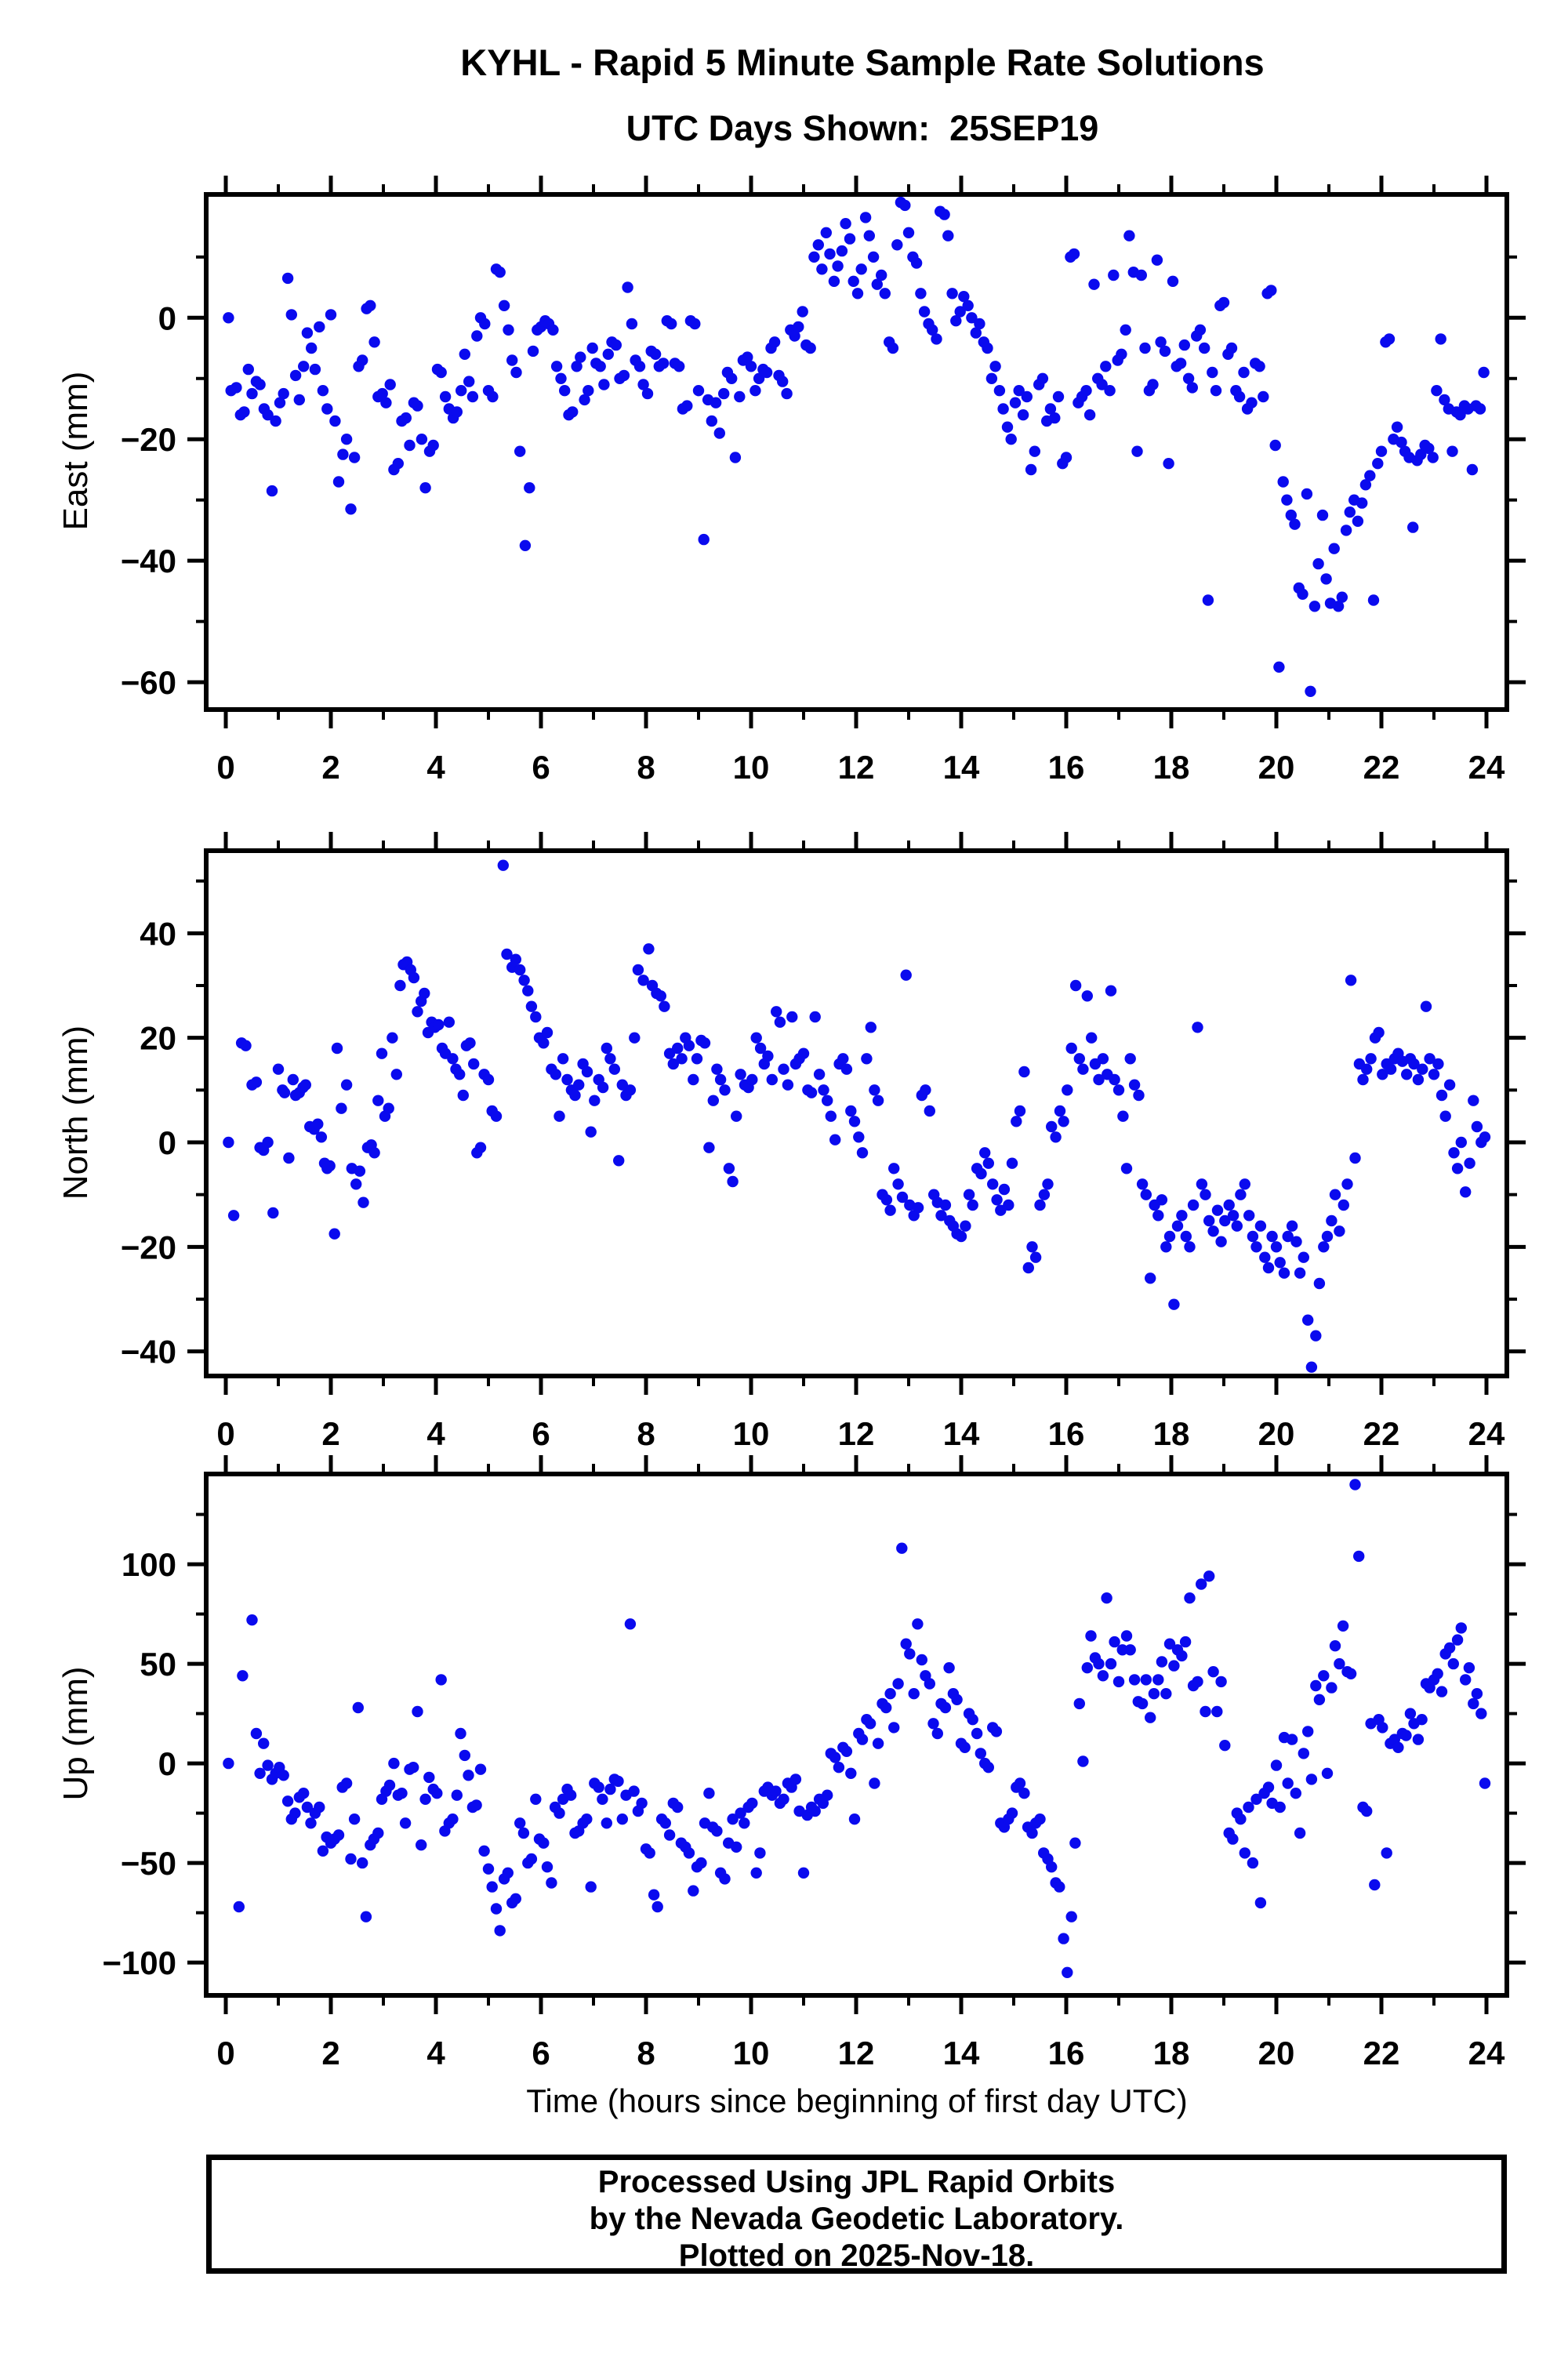 The width and height of the screenshot is (1568, 2378). What do you see at coordinates (148, 1863) in the screenshot?
I see `svg-text: −50` at bounding box center [148, 1863].